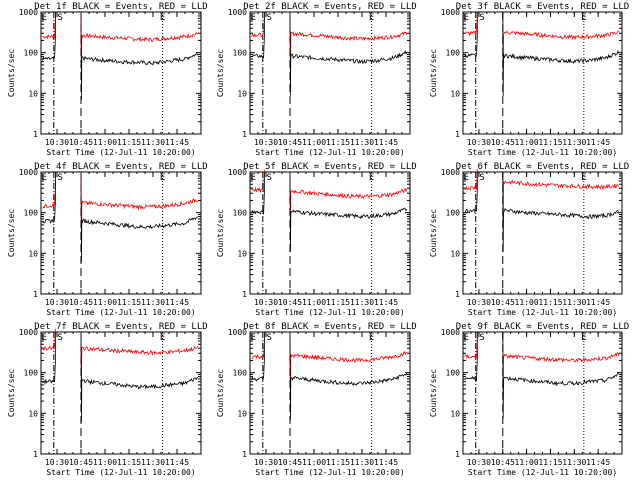 This screenshot has width=640, height=480. Describe the element at coordinates (542, 167) in the screenshot. I see `panel-title: Det 6f BLACK = Events, RED = LLD` at that location.